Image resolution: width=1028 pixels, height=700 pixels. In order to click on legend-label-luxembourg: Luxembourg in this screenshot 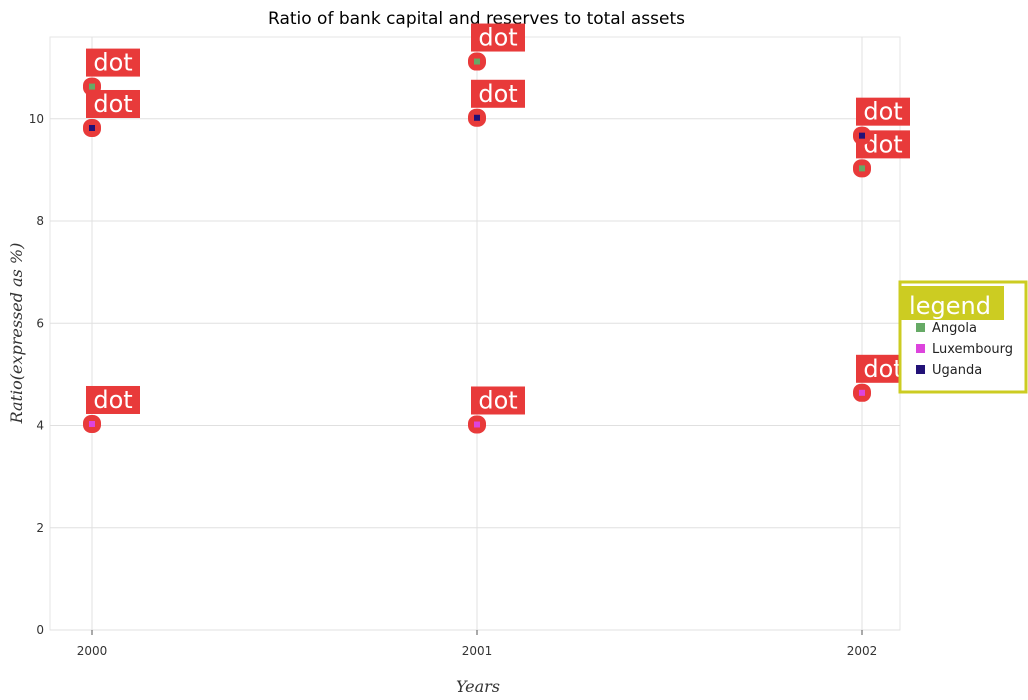, I will do `click(972, 349)`.